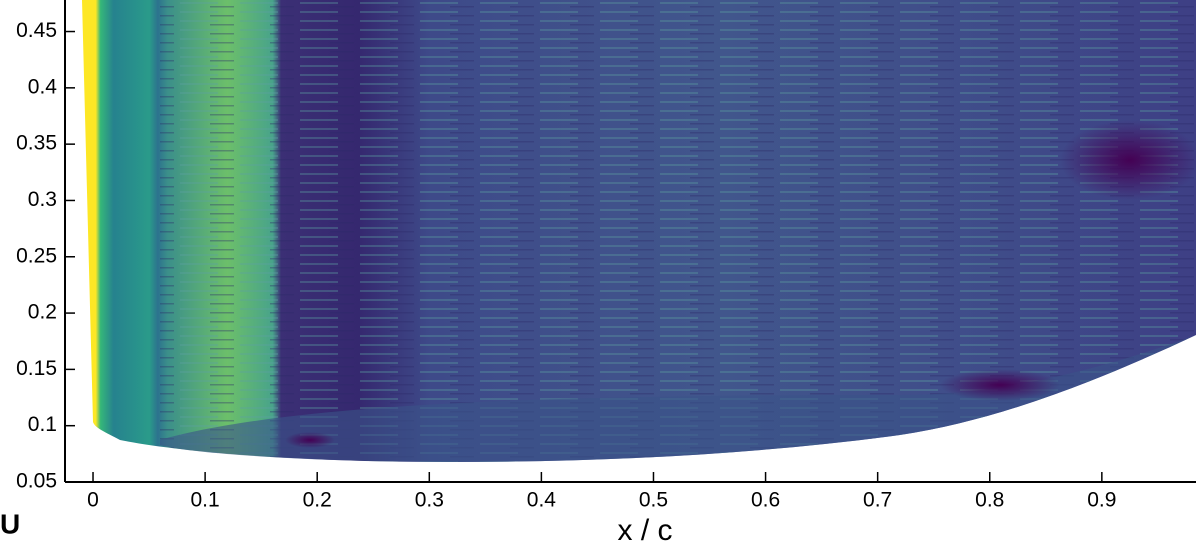 The width and height of the screenshot is (1196, 556). I want to click on x-tick-label: 0, so click(93, 500).